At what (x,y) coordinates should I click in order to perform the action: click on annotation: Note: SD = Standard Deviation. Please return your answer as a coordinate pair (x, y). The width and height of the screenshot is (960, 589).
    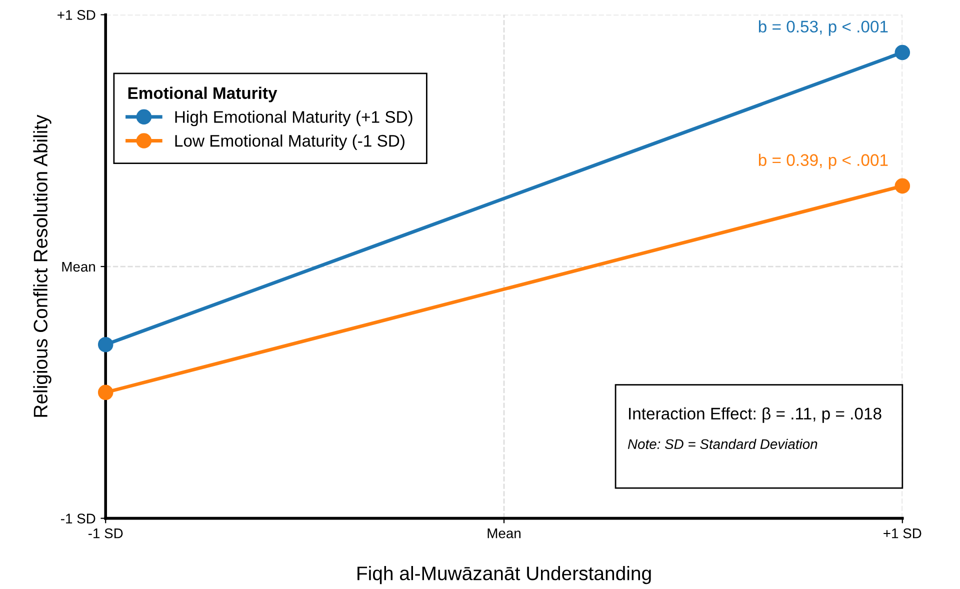
    Looking at the image, I should click on (723, 444).